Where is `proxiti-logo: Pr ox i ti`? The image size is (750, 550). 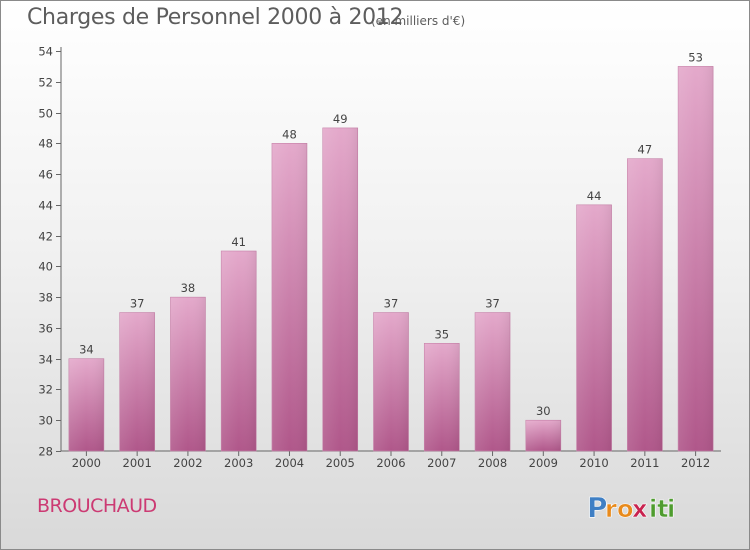 proxiti-logo: Pr ox i ti is located at coordinates (640, 507).